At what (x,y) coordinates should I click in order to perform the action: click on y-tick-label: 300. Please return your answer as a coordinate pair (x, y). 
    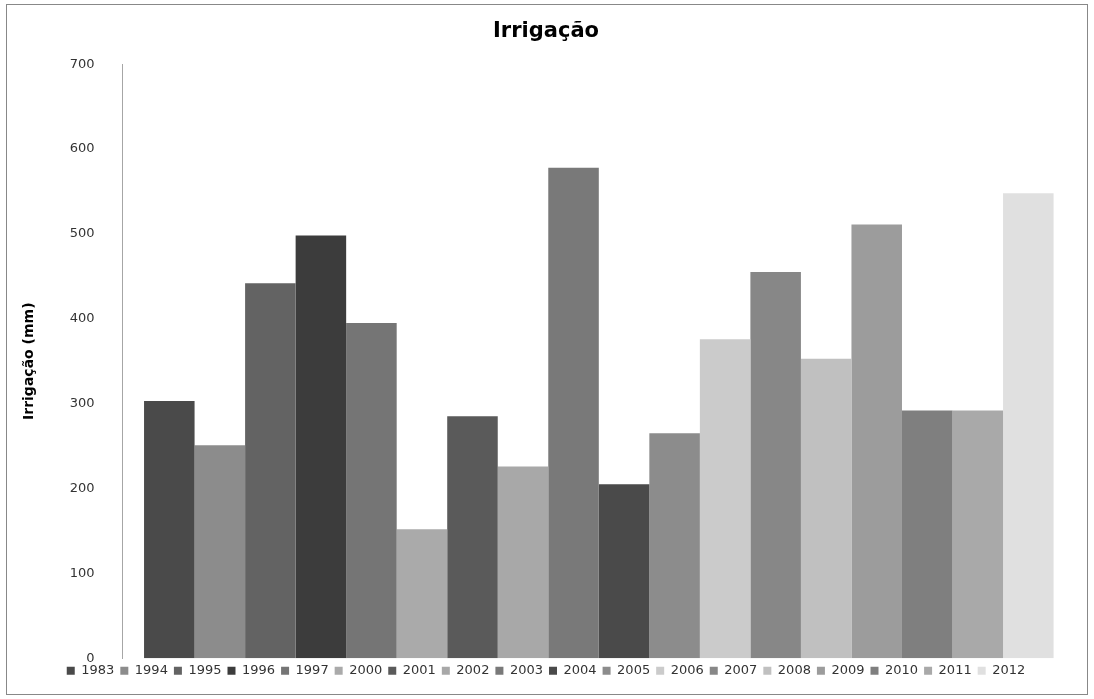
    Looking at the image, I should click on (82, 402).